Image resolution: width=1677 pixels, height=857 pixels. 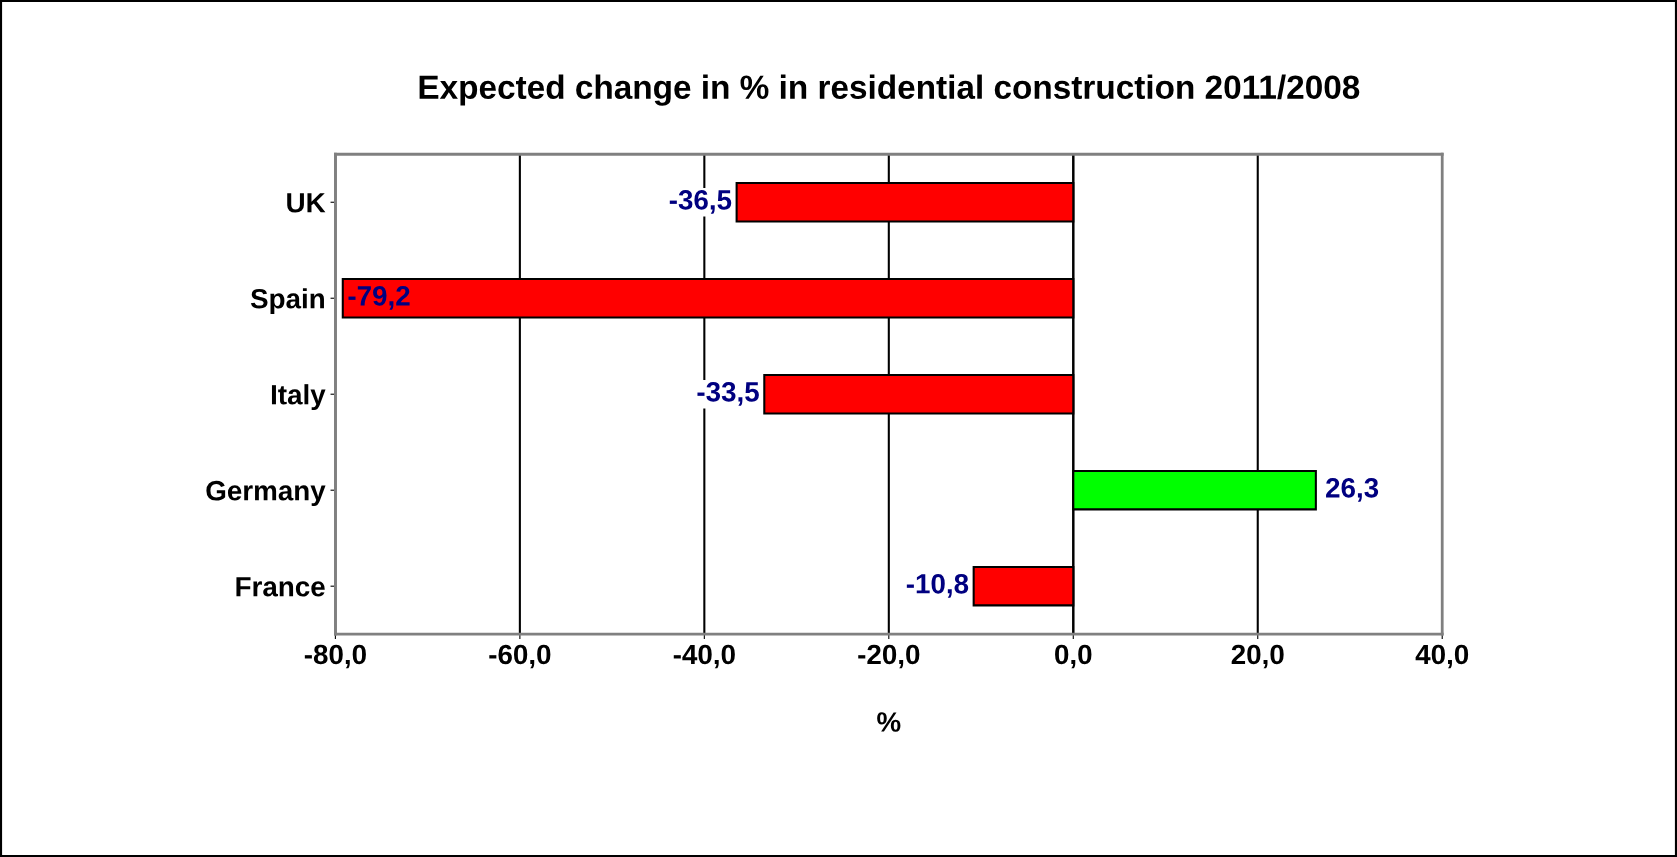 I want to click on x-axis-title: %, so click(x=889, y=722).